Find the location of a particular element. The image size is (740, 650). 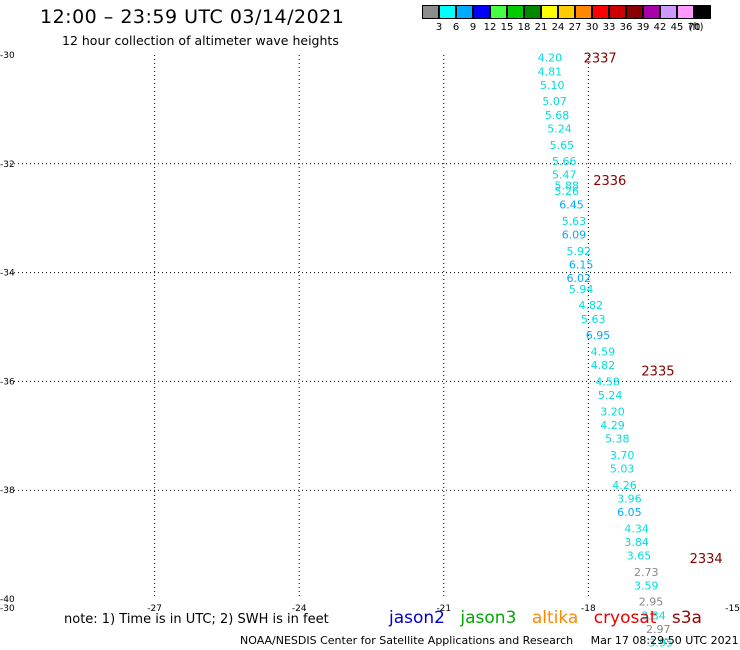

time-label: 2337 is located at coordinates (600, 59).